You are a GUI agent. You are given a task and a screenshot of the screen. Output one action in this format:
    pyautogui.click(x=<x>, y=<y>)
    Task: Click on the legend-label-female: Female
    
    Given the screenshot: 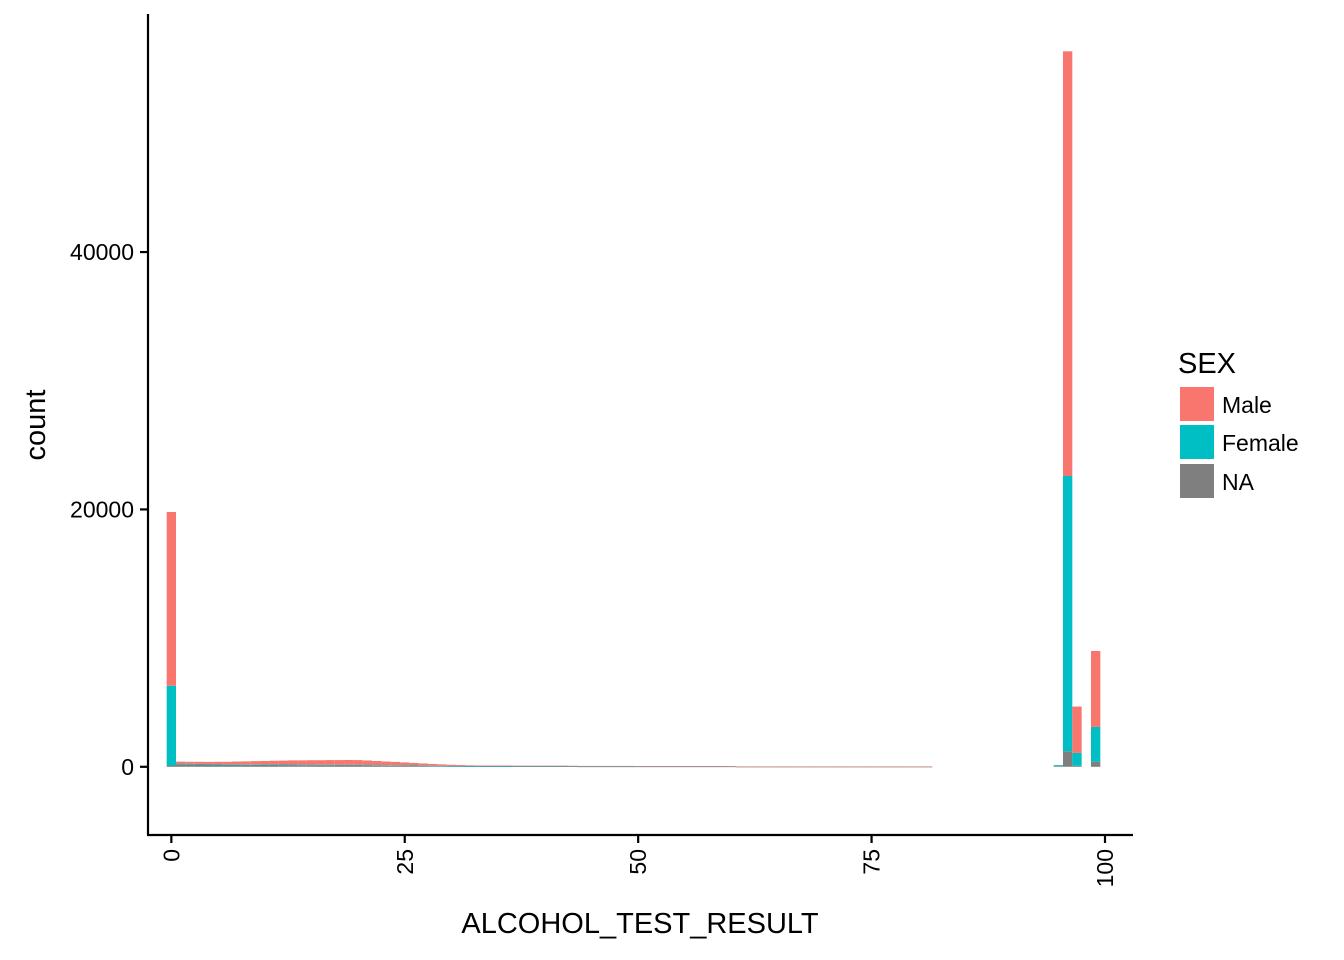 What is the action you would take?
    pyautogui.click(x=1260, y=443)
    